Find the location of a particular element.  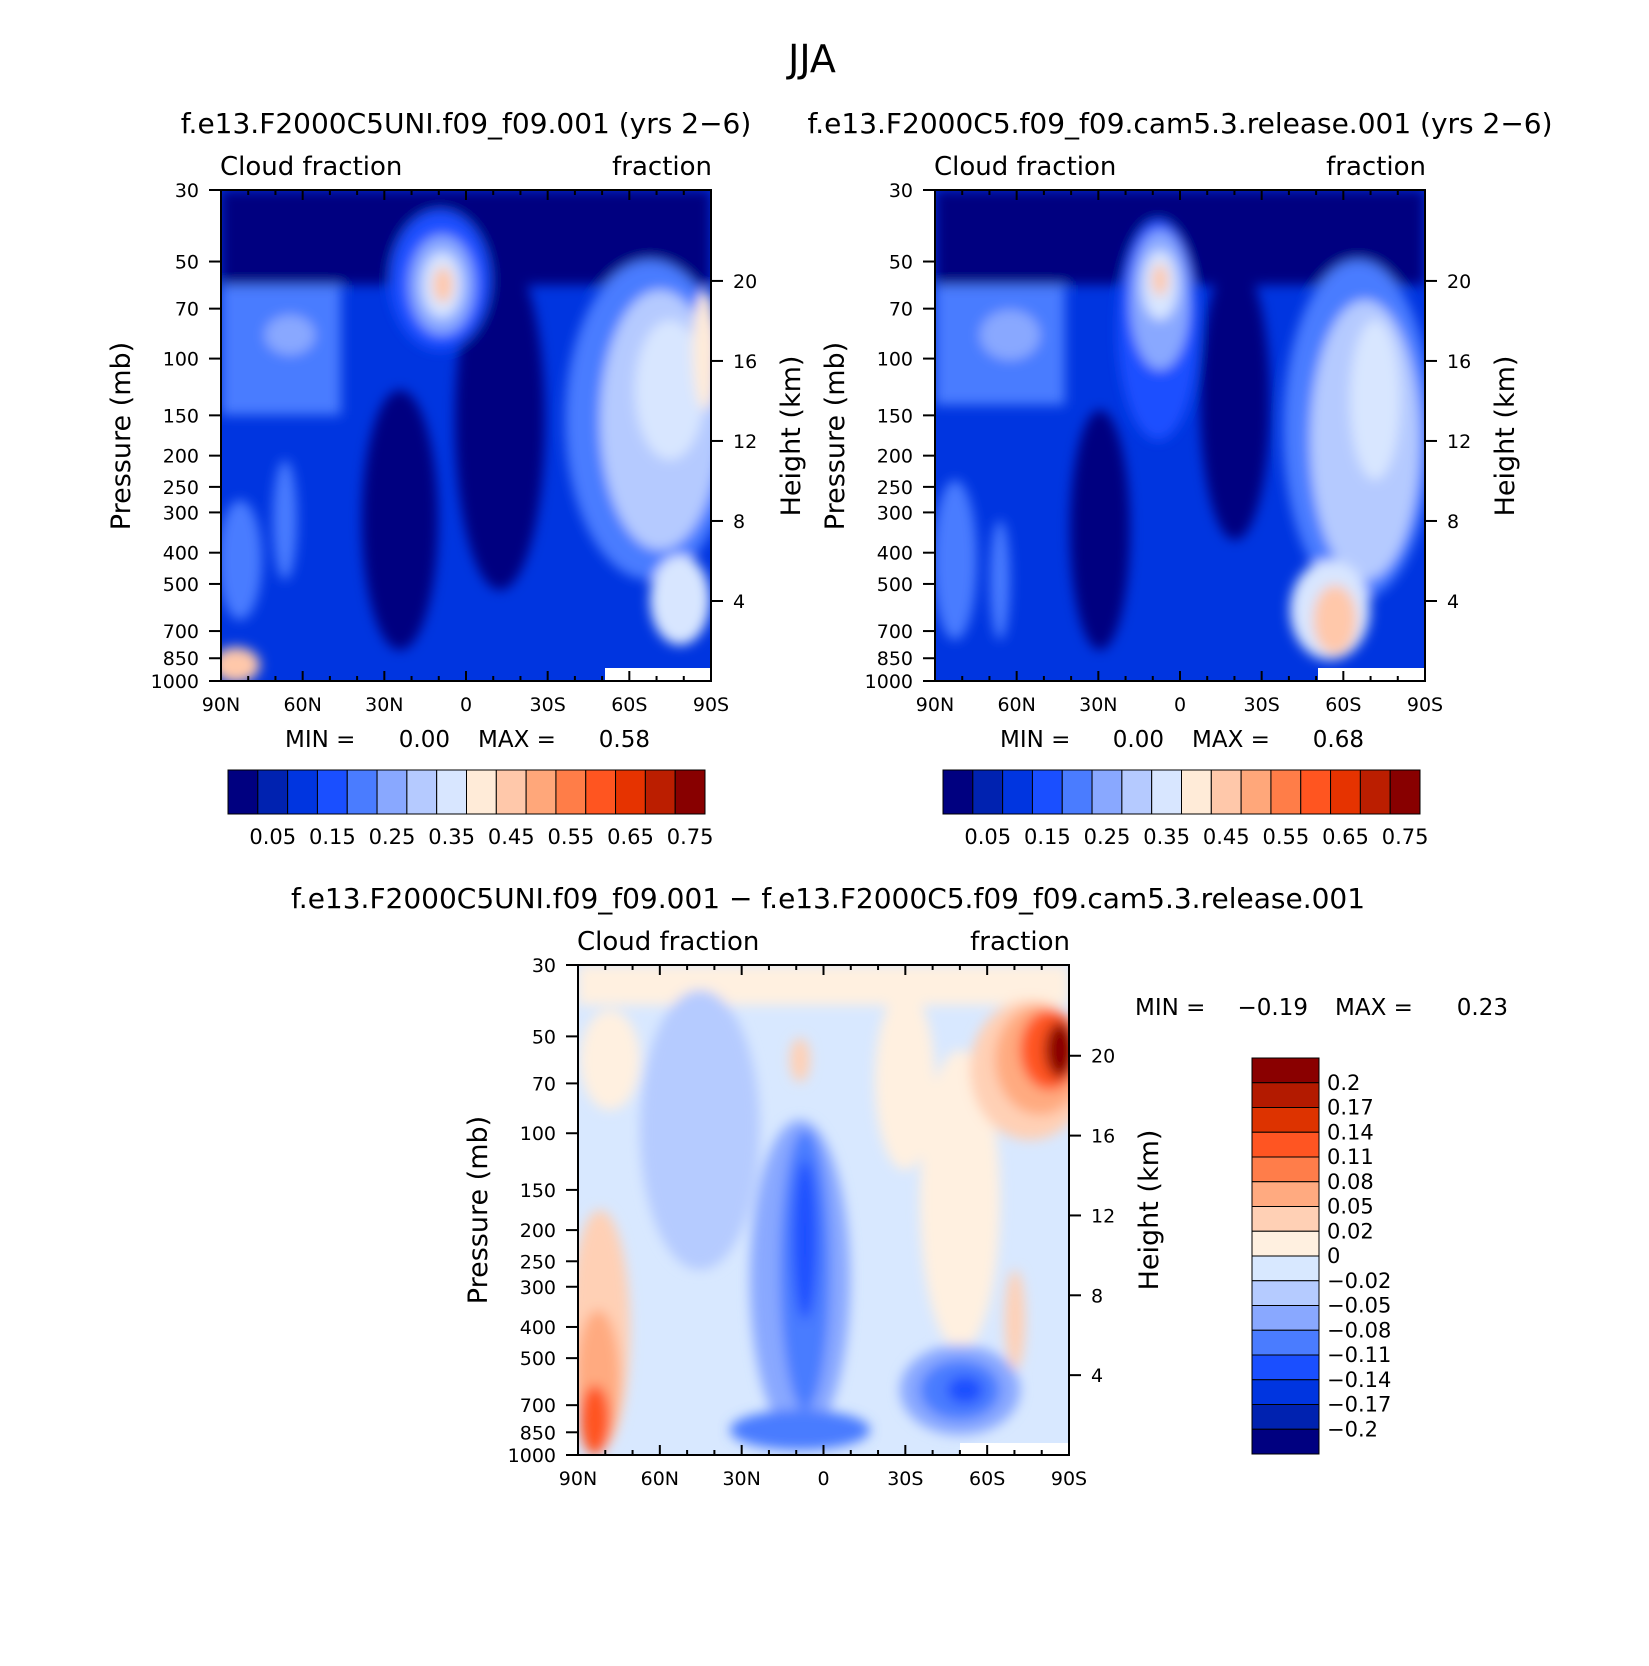

panel-1-left-subtitle: Cloud fraction is located at coordinates (311, 167).